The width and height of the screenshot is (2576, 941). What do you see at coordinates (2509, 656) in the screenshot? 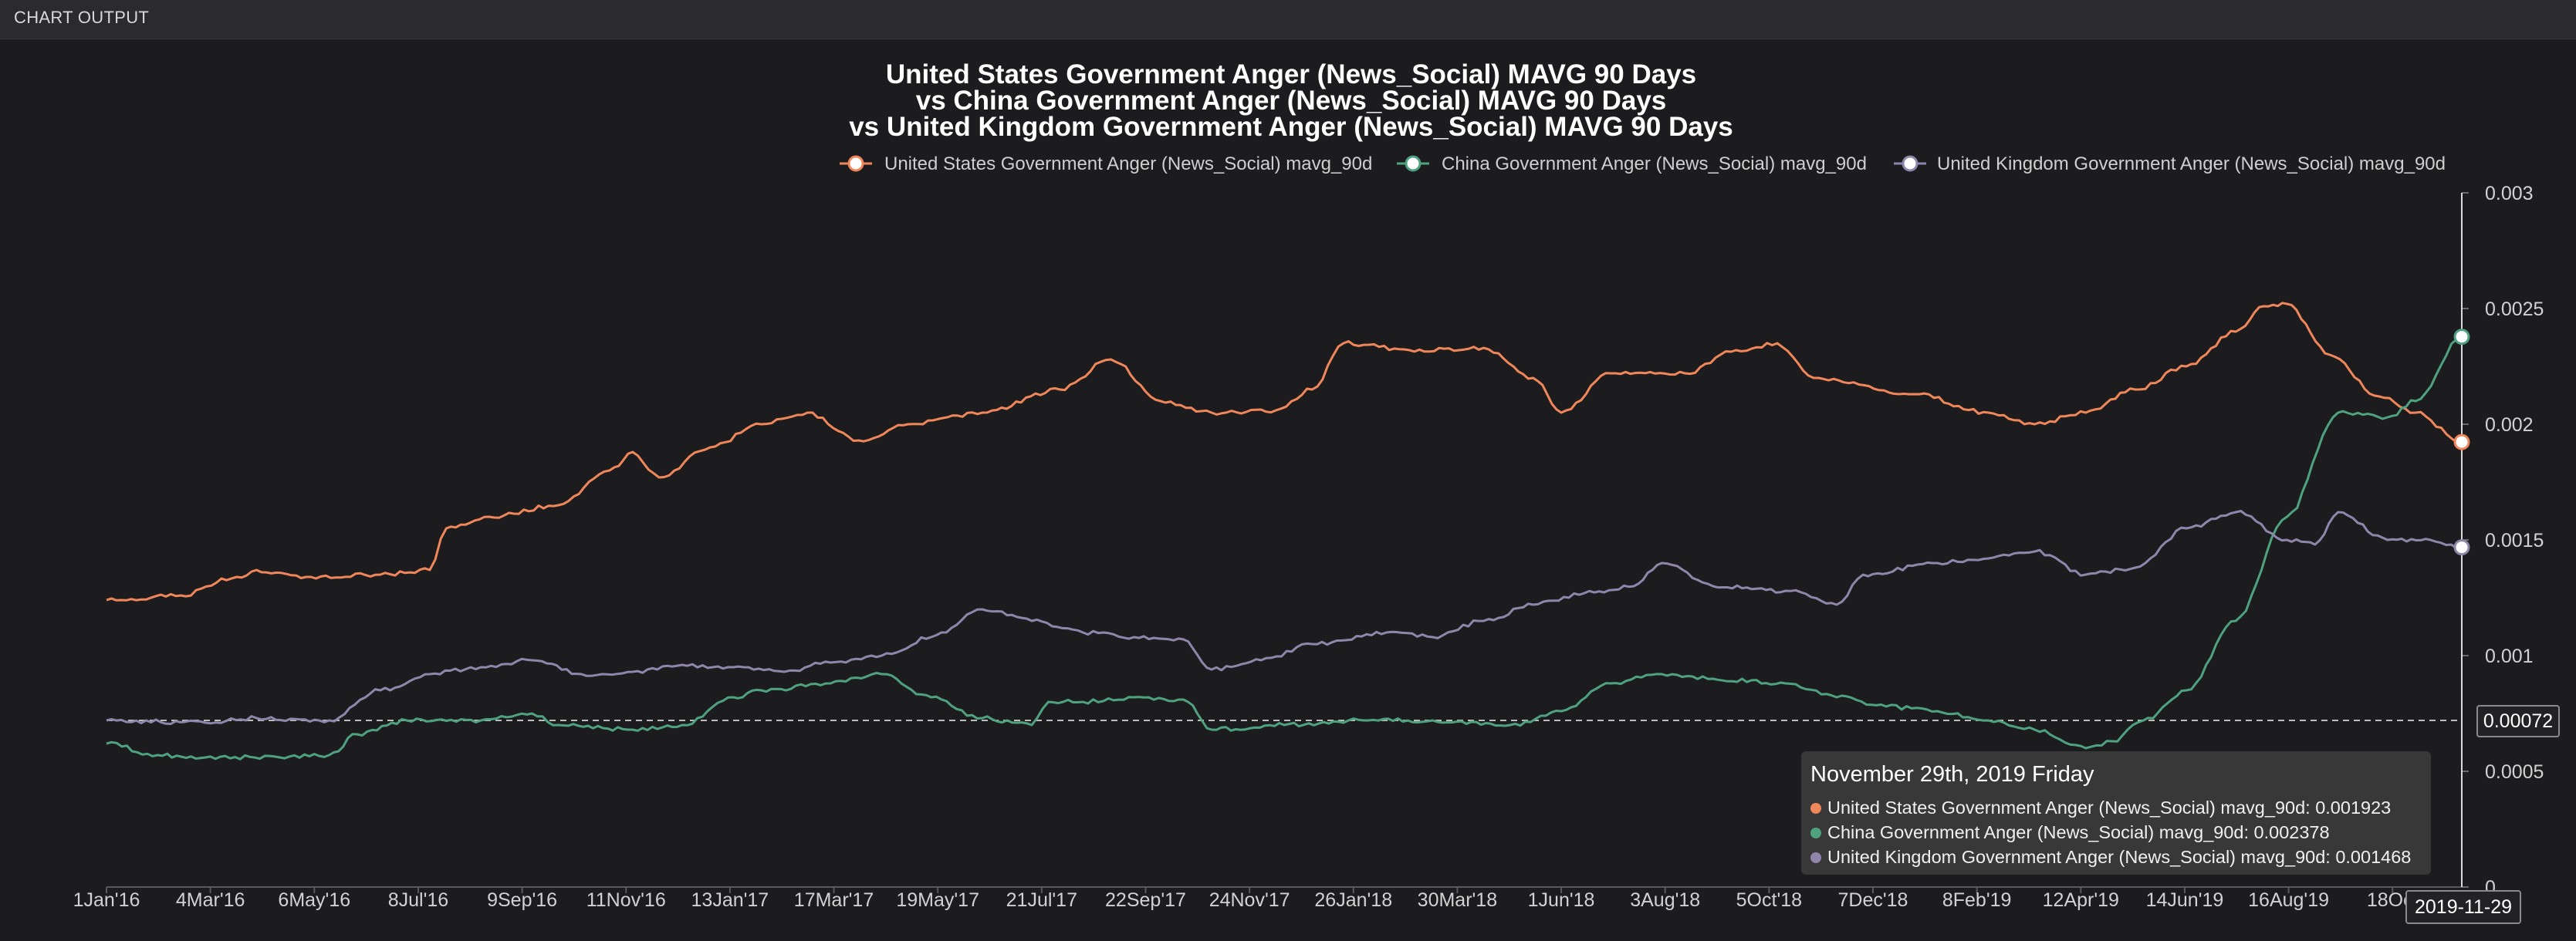
I see `y-tick-label: 0.001` at bounding box center [2509, 656].